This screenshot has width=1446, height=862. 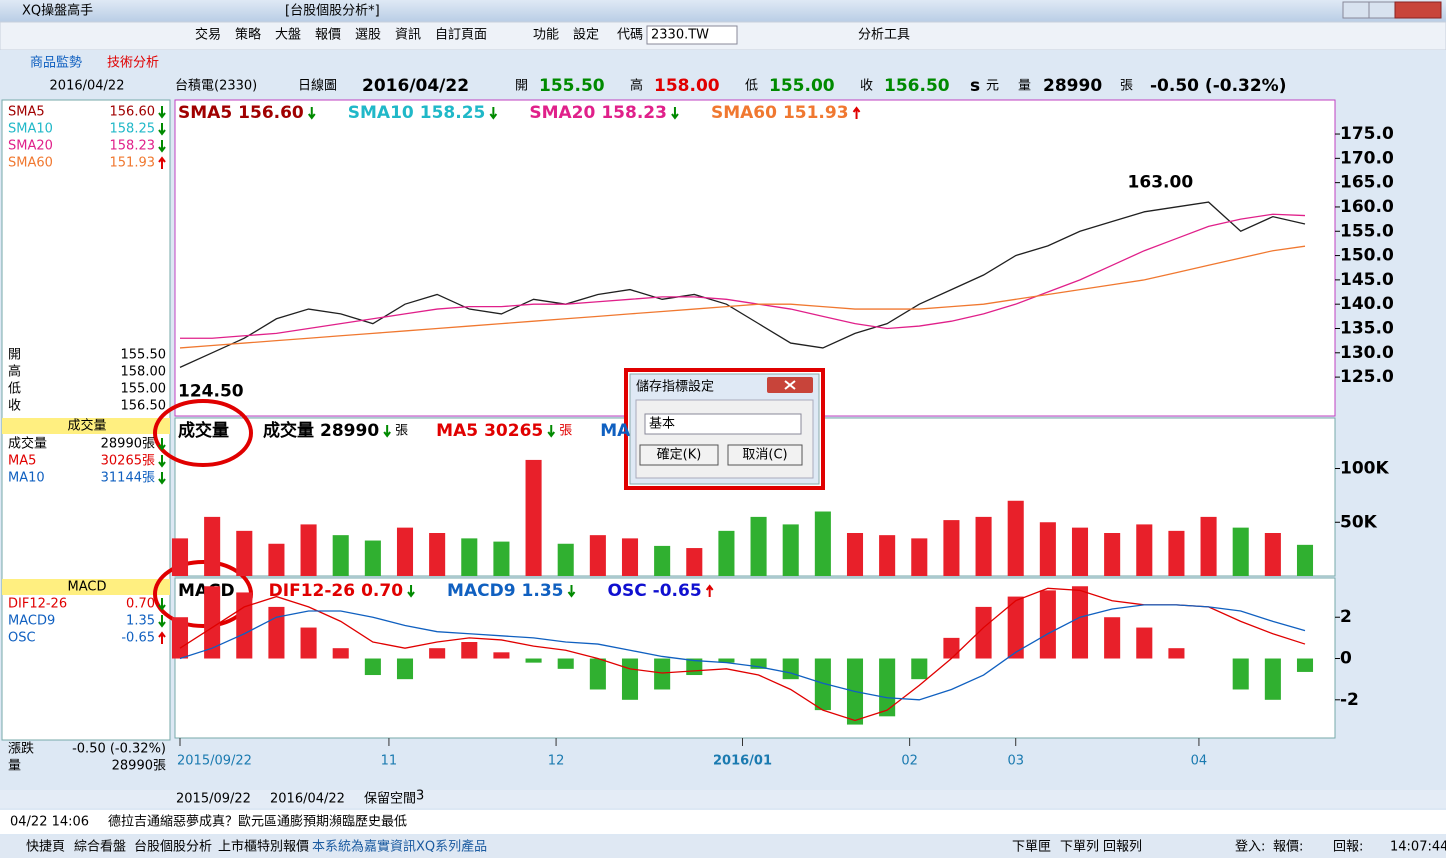 I want to click on change: -0.50 (-0.32%), so click(x=1218, y=86).